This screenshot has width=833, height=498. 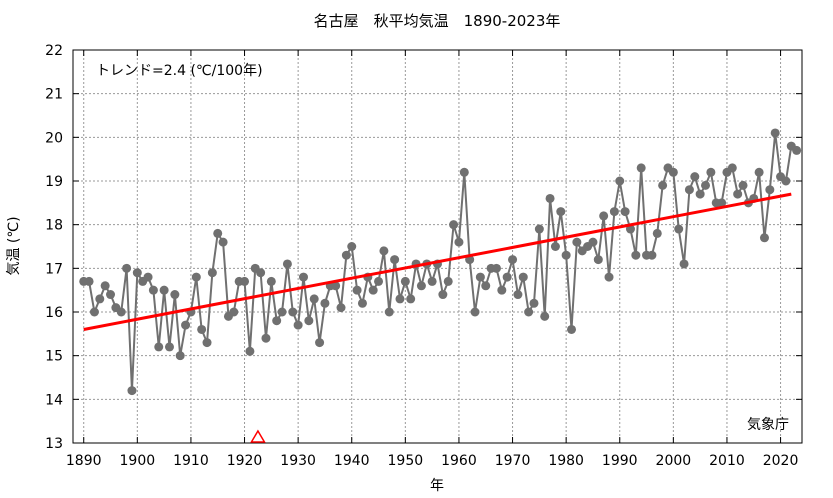 I want to click on x-tick-label: 1960, so click(x=459, y=461).